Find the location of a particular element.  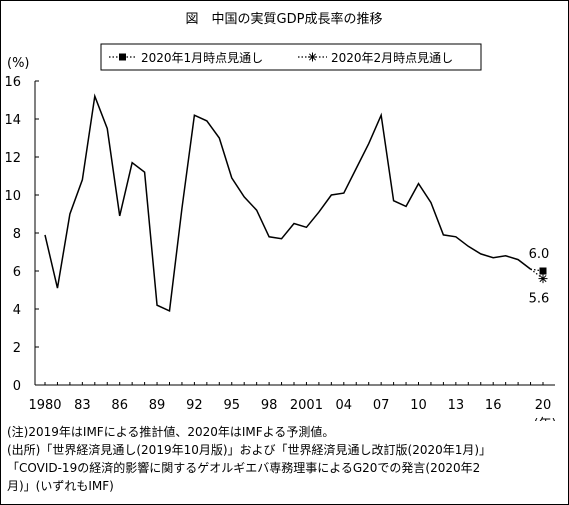

y-tick-label: 2 is located at coordinates (17, 348).